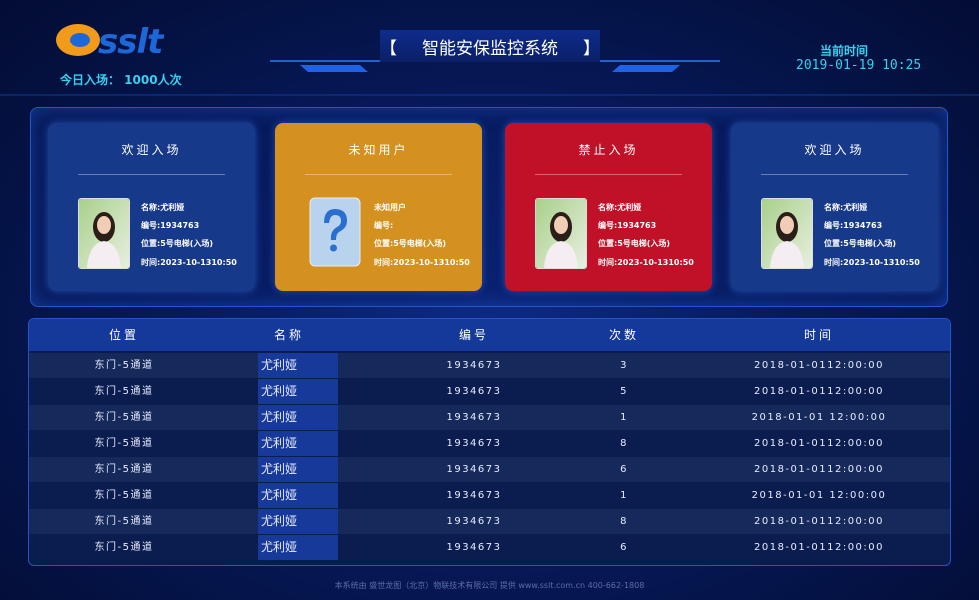 The image size is (979, 600). What do you see at coordinates (151, 150) in the screenshot?
I see `card-title: 欢迎入场` at bounding box center [151, 150].